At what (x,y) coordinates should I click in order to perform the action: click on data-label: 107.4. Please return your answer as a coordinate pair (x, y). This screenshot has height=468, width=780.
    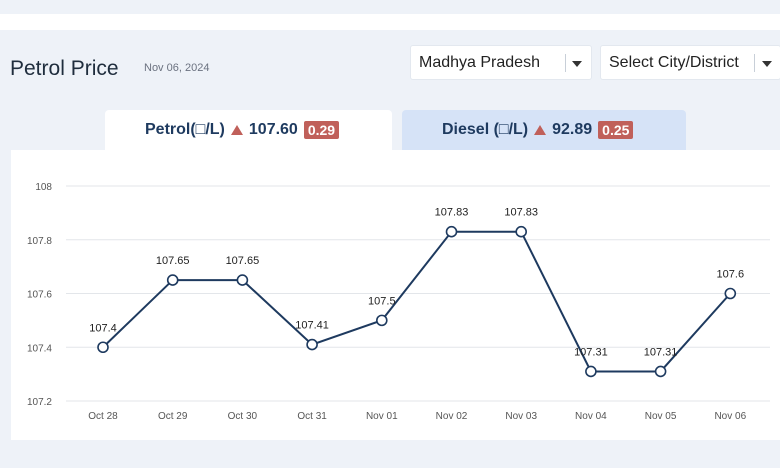
    Looking at the image, I should click on (103, 328).